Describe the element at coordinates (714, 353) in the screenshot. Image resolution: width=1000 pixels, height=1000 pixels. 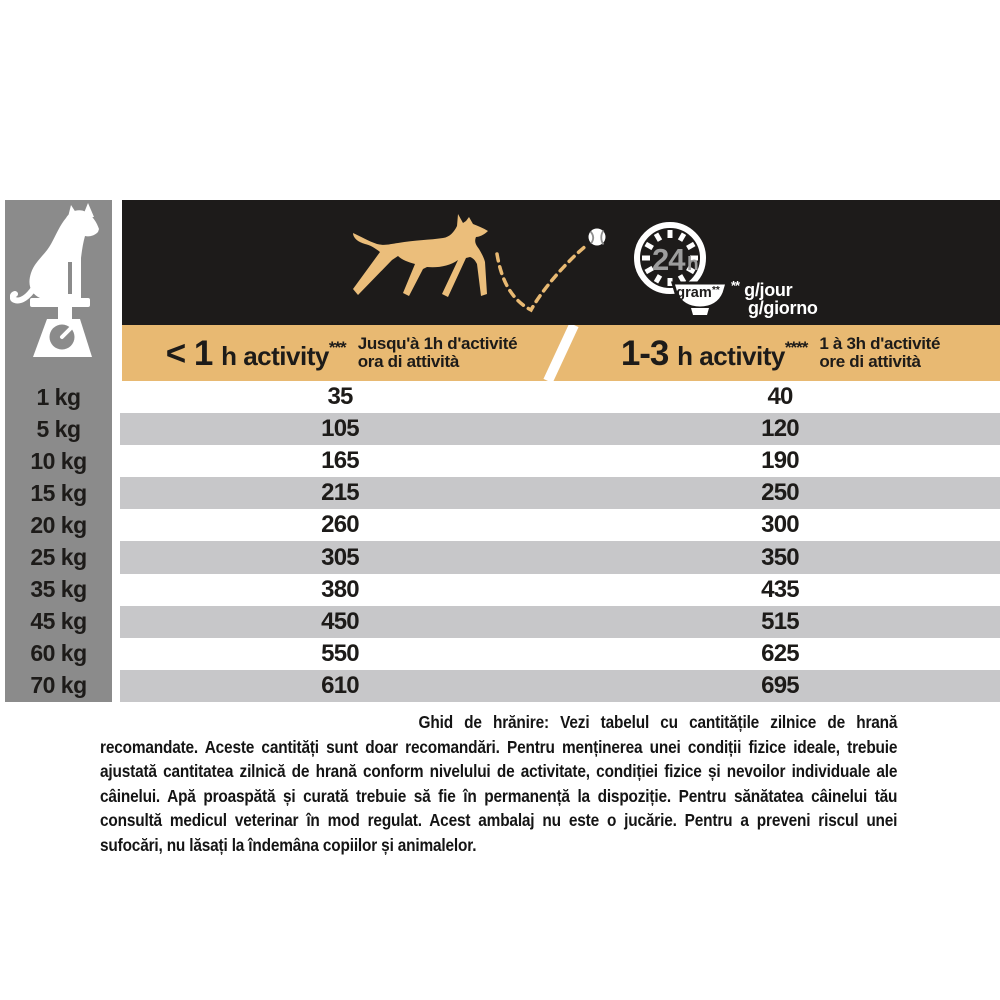
I see `column-title: 1-3 h activity****` at that location.